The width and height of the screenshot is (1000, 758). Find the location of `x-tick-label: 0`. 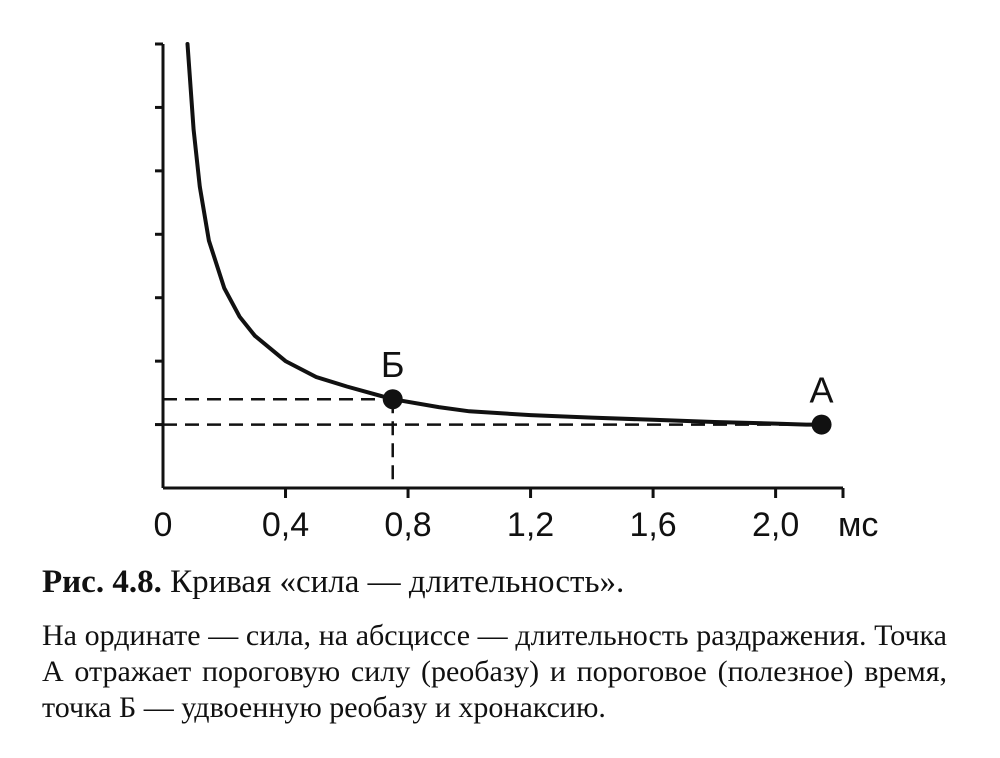

x-tick-label: 0 is located at coordinates (163, 525).